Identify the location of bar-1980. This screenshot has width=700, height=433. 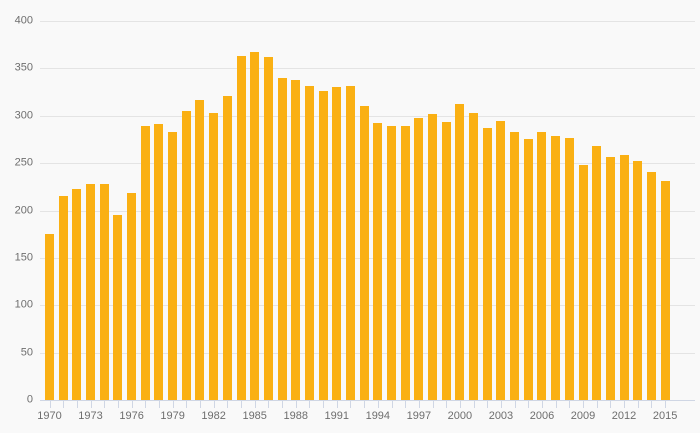
(186, 255).